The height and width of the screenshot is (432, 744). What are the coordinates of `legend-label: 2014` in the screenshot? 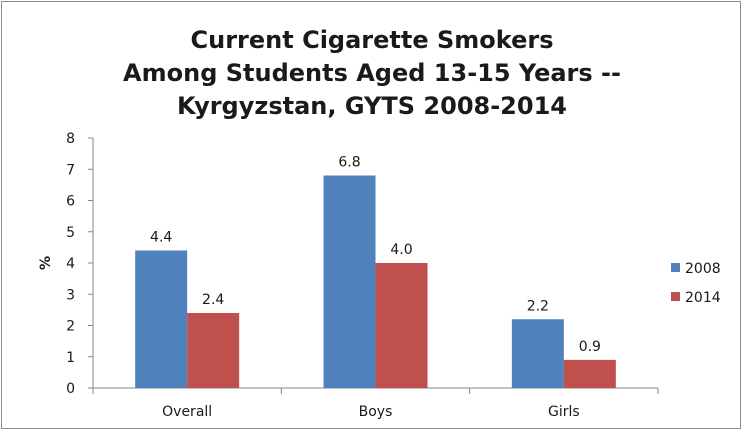 It's located at (703, 298).